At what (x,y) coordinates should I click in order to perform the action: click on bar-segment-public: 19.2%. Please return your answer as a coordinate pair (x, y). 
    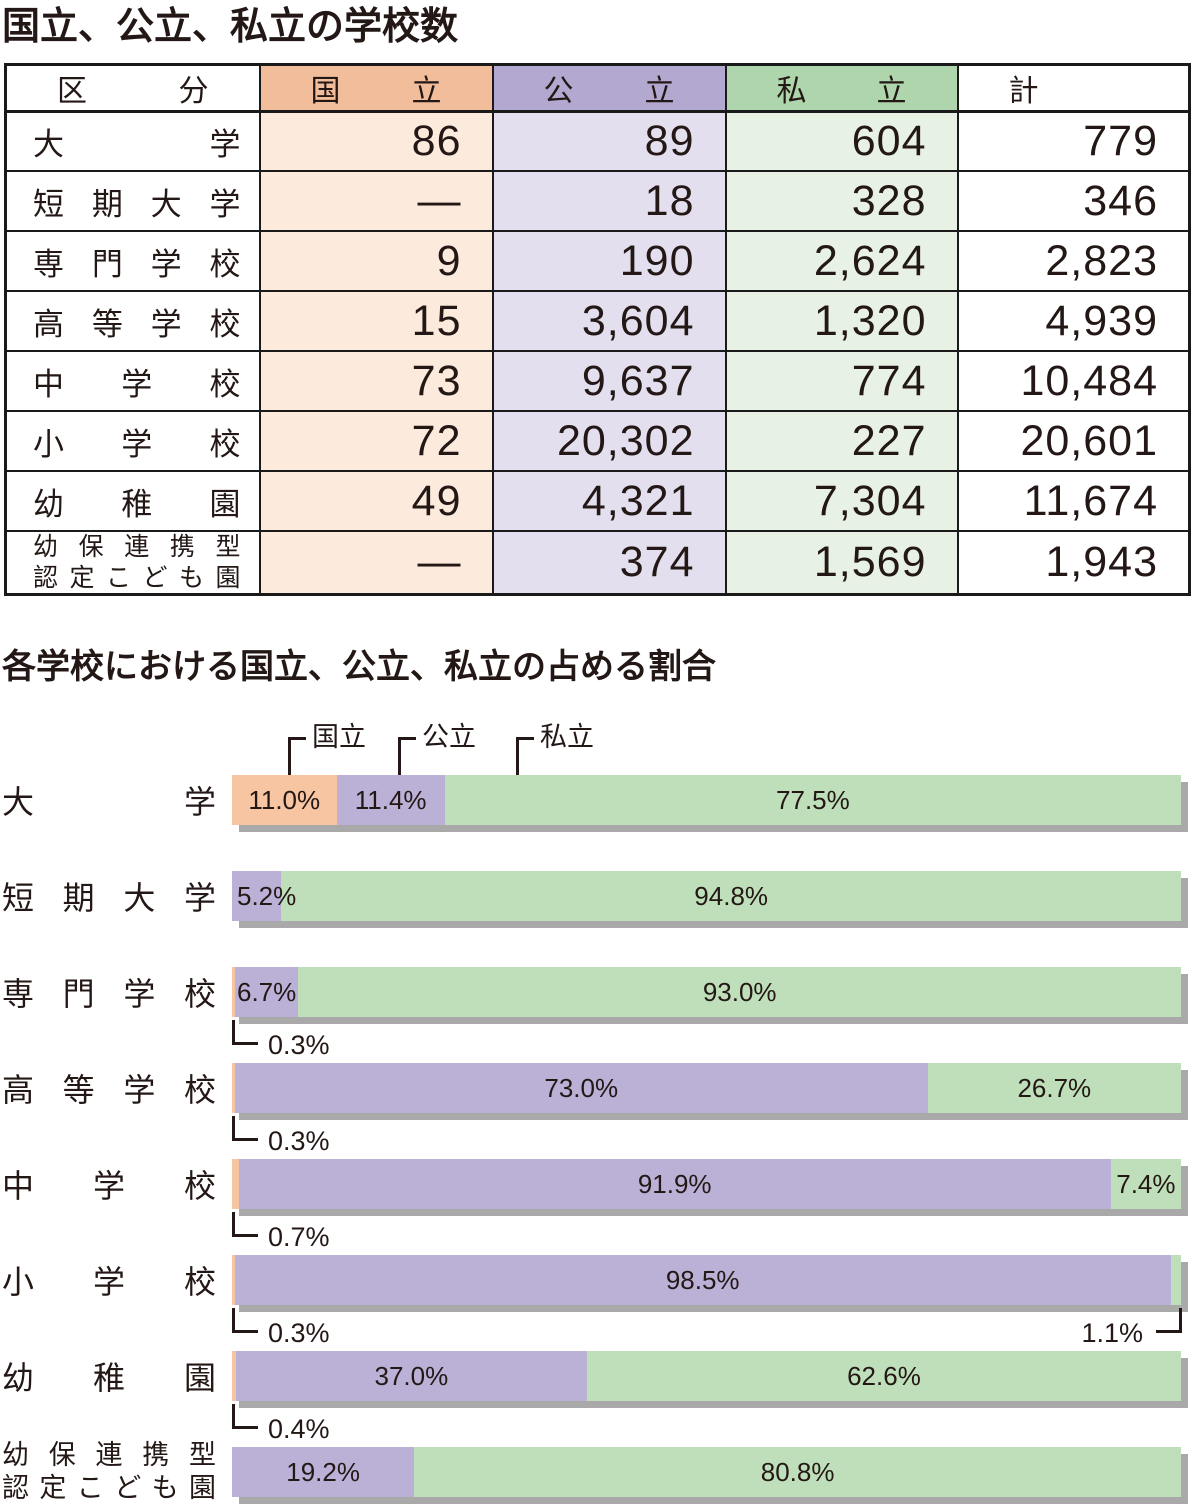
    Looking at the image, I should click on (323, 1472).